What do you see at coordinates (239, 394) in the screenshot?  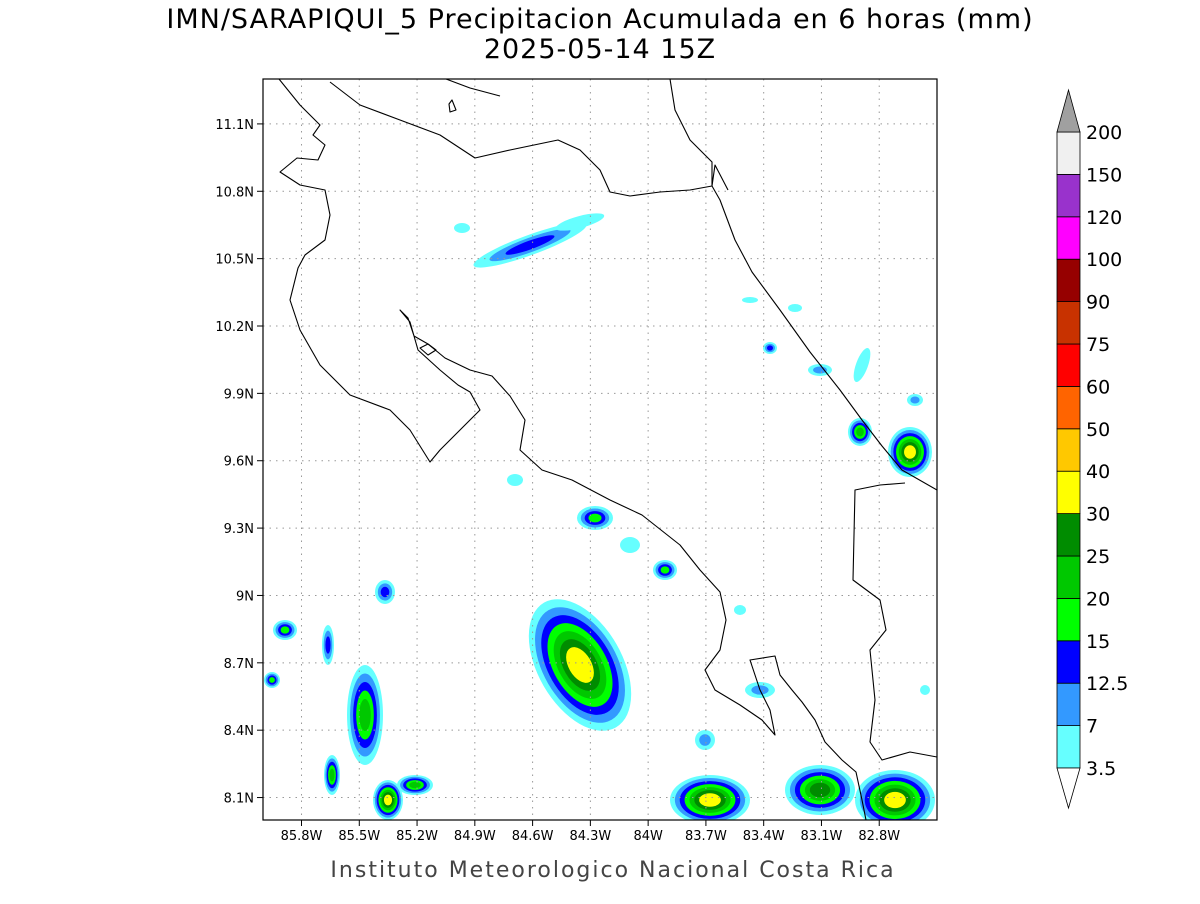 I see `y-tick-label: 9.9N` at bounding box center [239, 394].